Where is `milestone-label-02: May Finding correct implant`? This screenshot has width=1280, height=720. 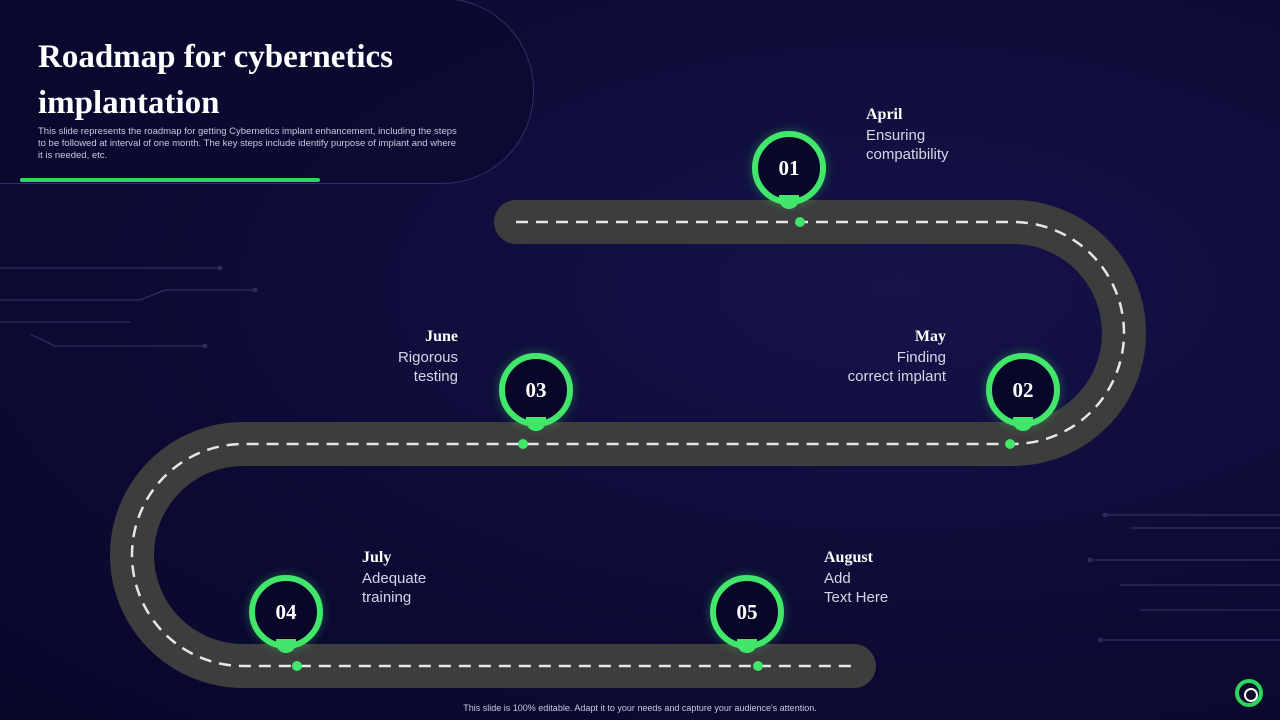
milestone-label-02: May Finding correct implant is located at coordinates (836, 356).